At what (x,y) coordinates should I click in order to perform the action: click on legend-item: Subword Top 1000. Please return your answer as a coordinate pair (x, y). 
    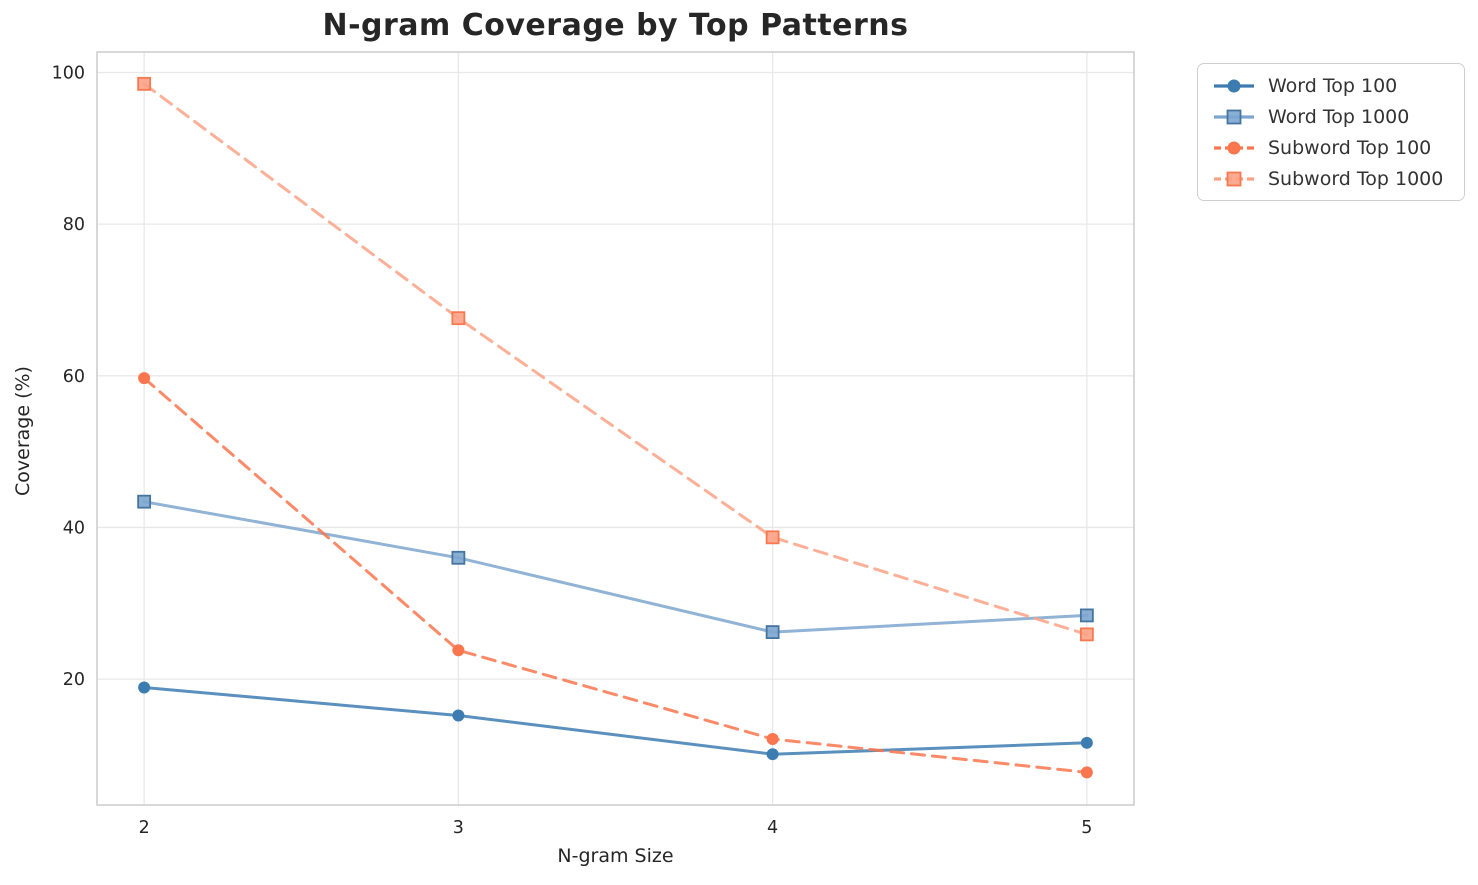
    Looking at the image, I should click on (1331, 178).